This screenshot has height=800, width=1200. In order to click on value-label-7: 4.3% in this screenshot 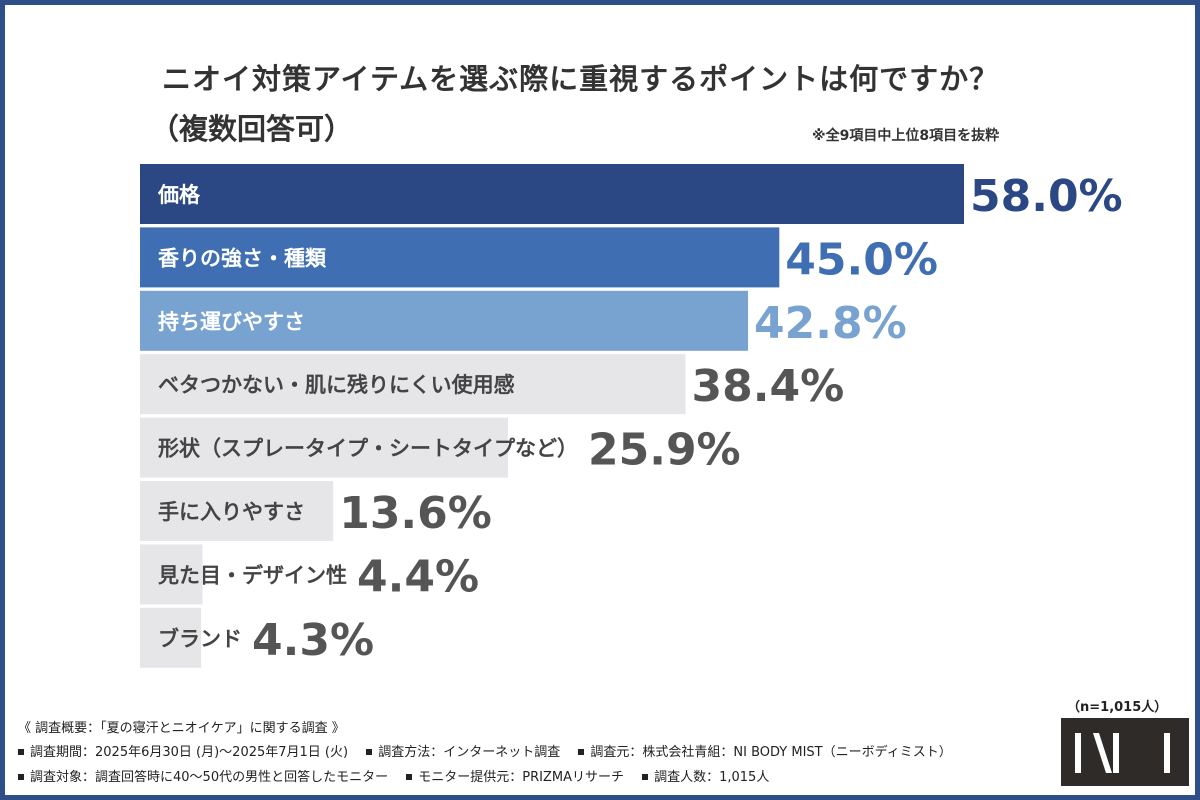, I will do `click(313, 640)`.